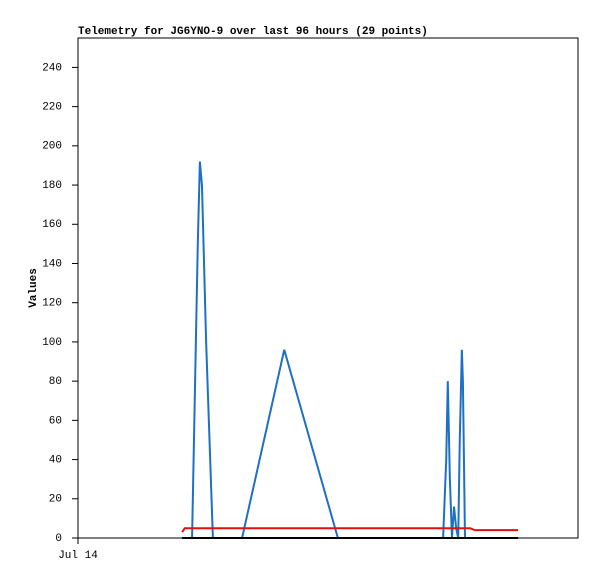 This screenshot has width=597, height=579. Describe the element at coordinates (52, 68) in the screenshot. I see `y-tick-label: 240` at that location.